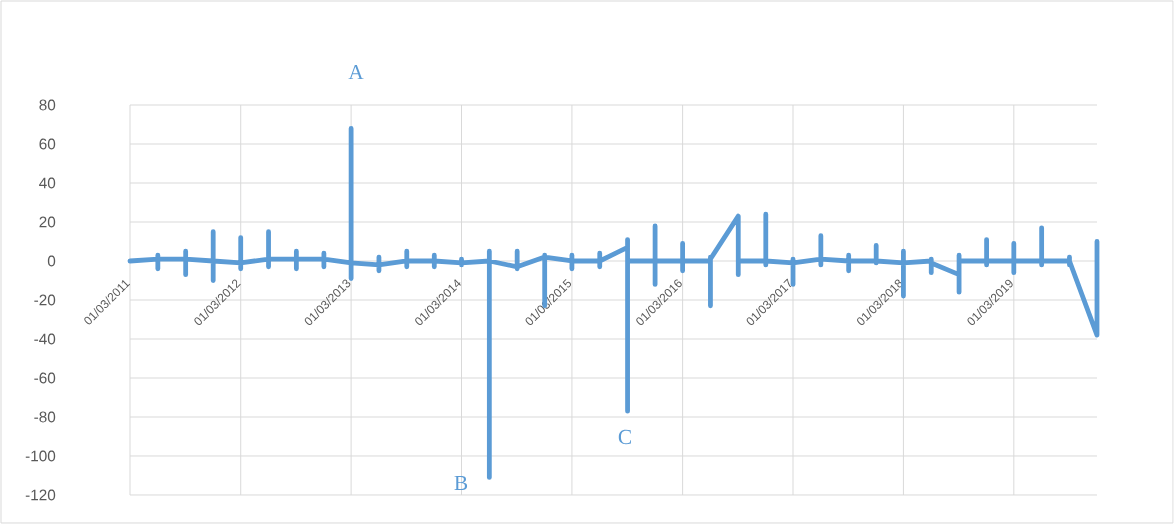 This screenshot has height=524, width=1174. I want to click on y-tick-label: -100, so click(40, 456).